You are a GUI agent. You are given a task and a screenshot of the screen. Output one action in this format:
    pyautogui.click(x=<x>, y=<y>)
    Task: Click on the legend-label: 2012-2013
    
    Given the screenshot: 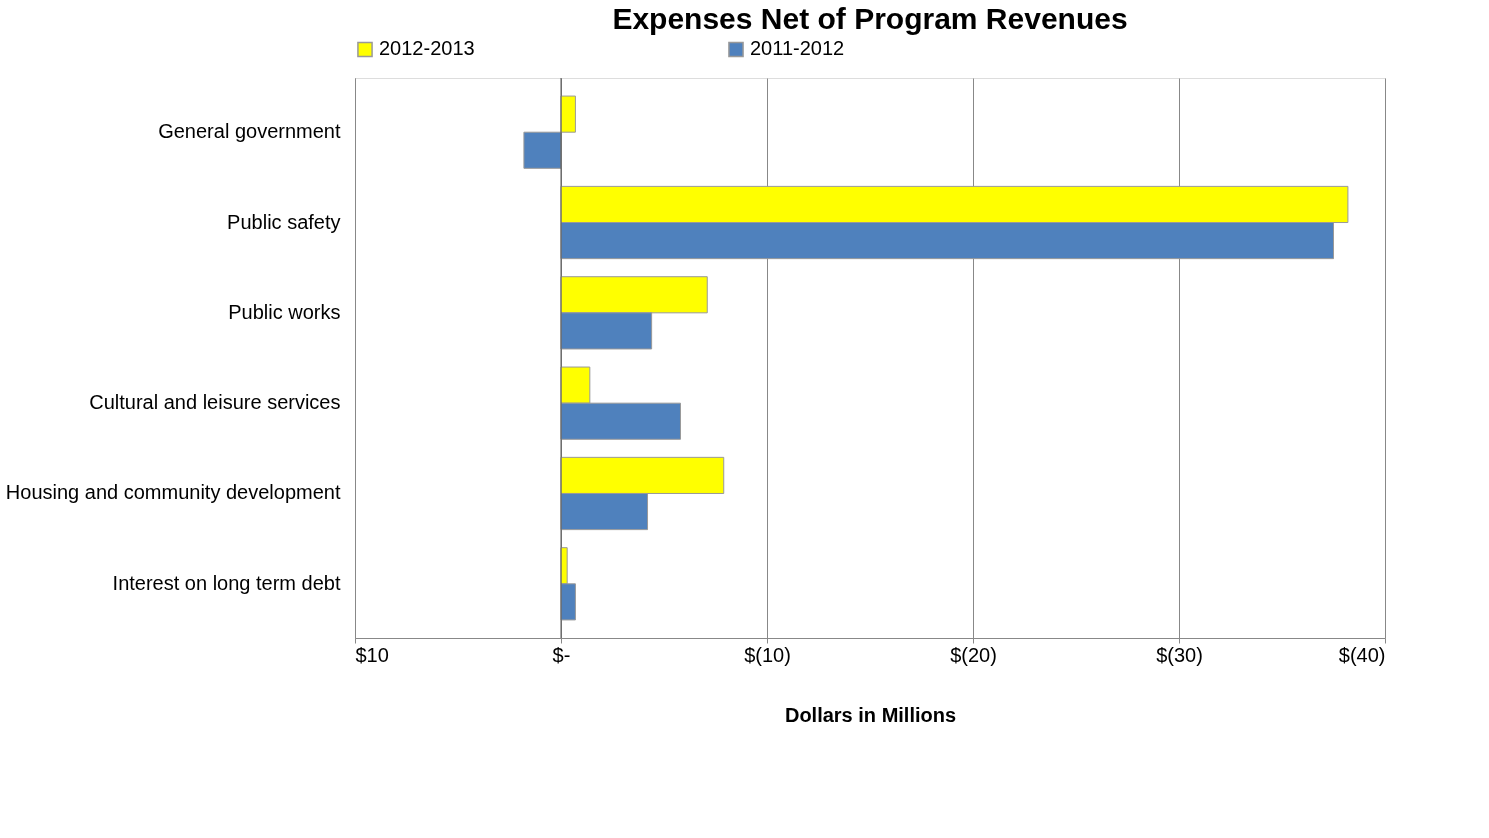 What is the action you would take?
    pyautogui.click(x=427, y=48)
    